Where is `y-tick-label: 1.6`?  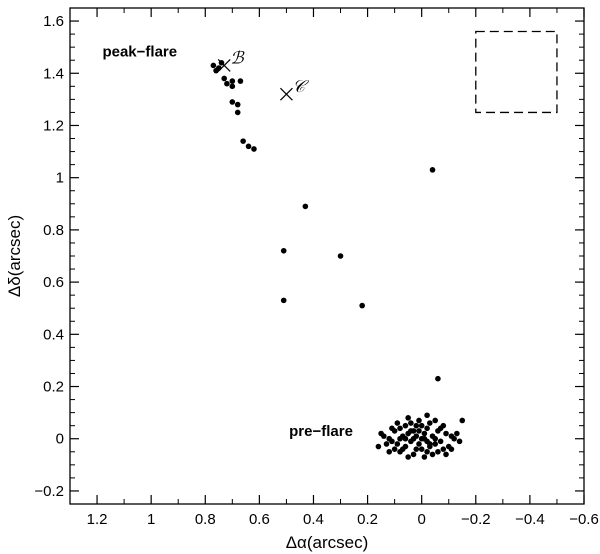 y-tick-label: 1.6 is located at coordinates (53, 21).